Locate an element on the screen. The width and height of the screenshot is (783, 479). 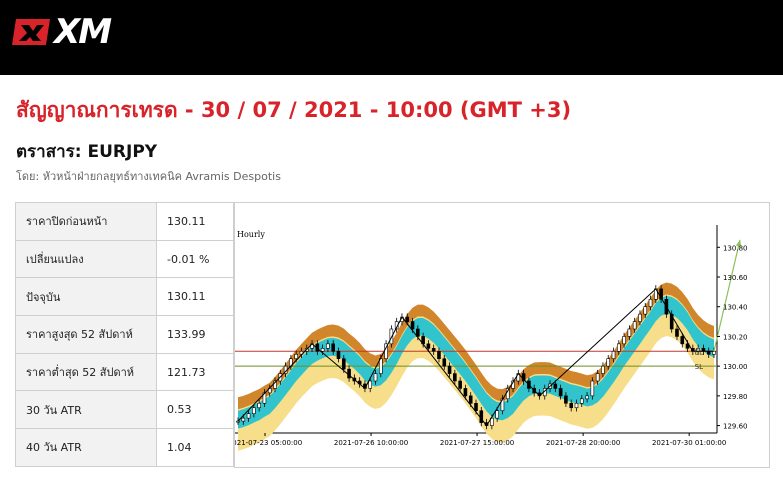
x-tick-label: 2021-07-30 01:00:00 is located at coordinates (689, 443).